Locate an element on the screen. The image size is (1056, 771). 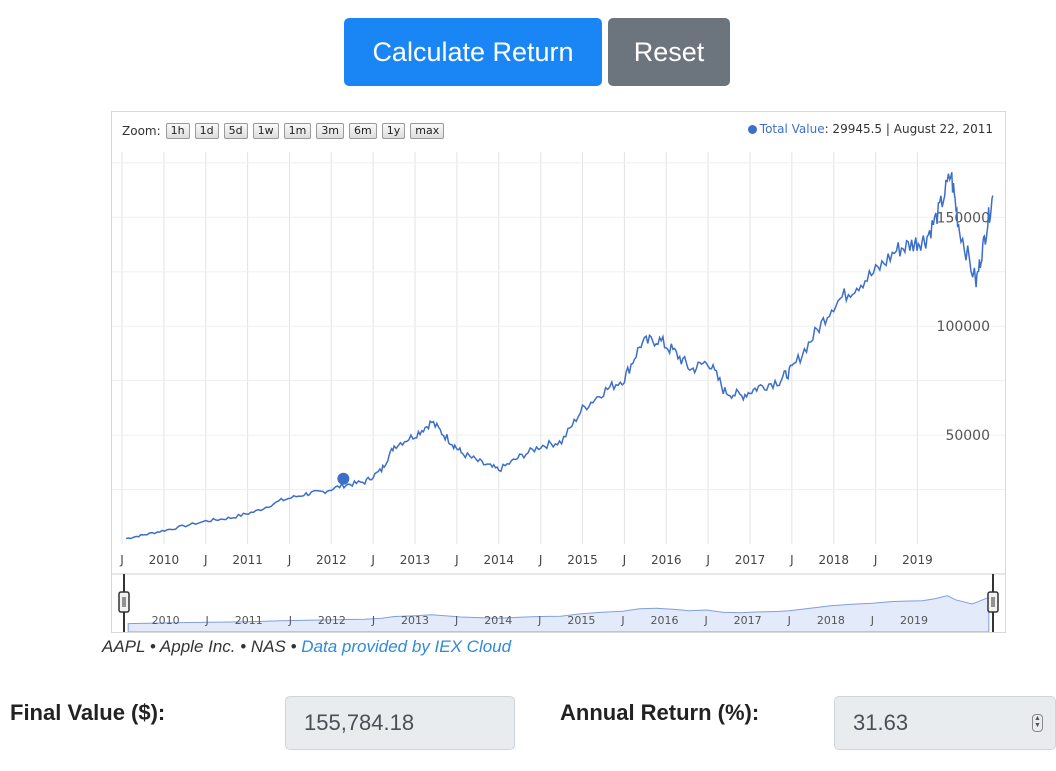
zoom-6m-button: 6m is located at coordinates (363, 131).